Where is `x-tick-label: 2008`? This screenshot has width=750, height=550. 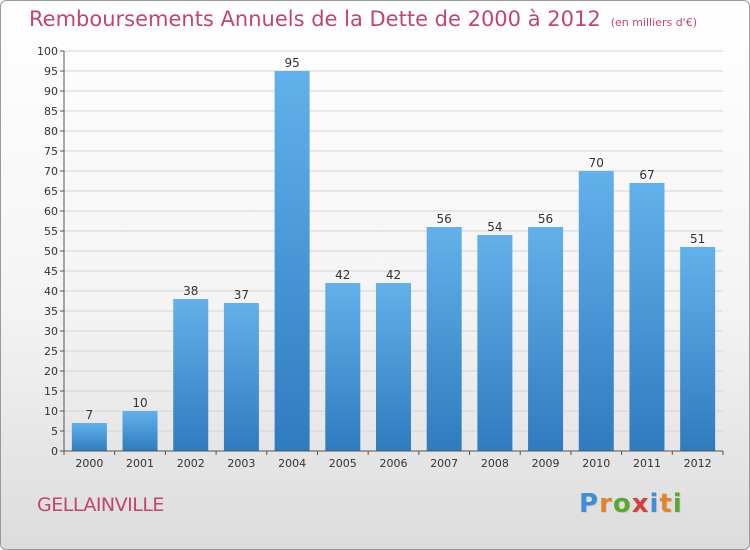
x-tick-label: 2008 is located at coordinates (495, 463).